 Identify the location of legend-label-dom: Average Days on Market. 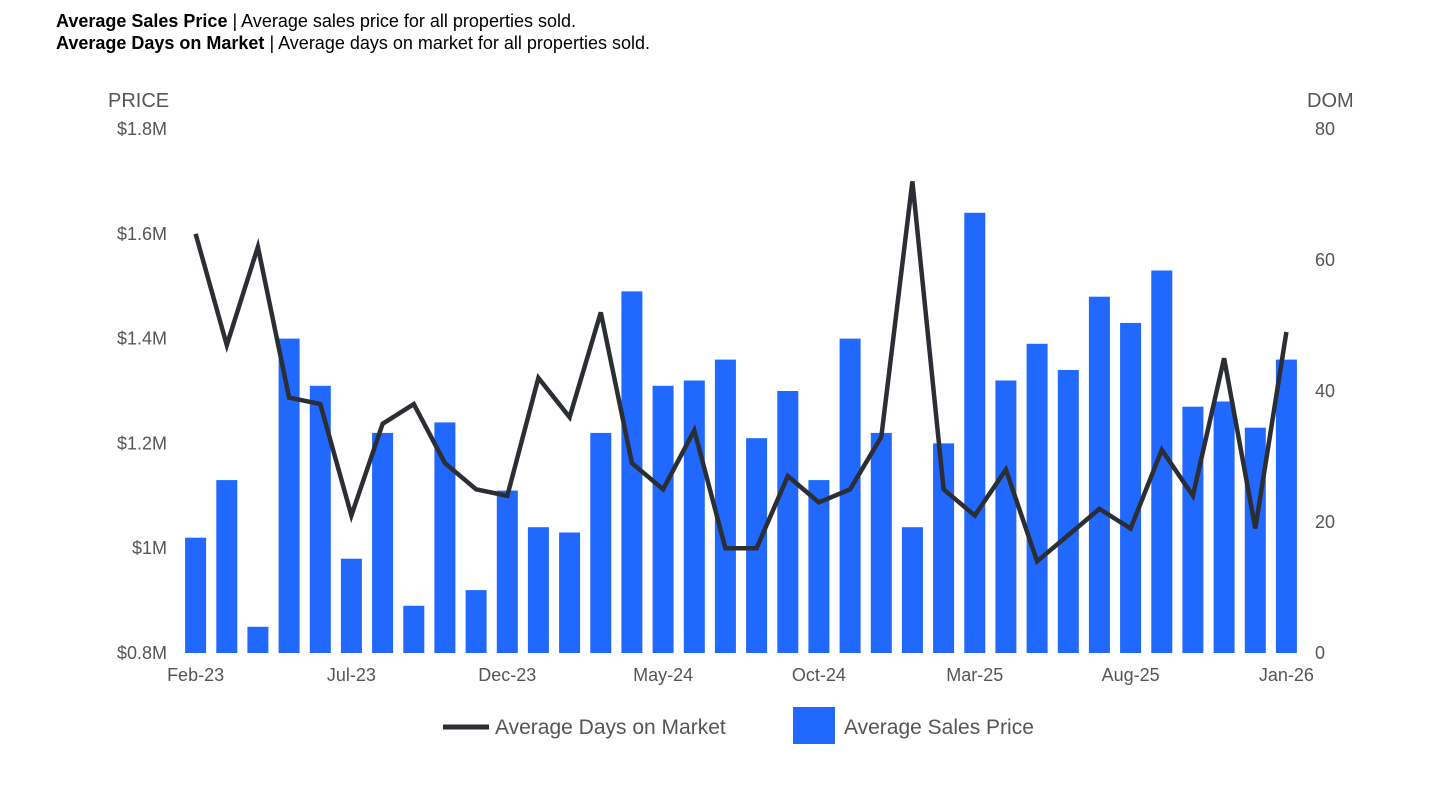
(610, 727).